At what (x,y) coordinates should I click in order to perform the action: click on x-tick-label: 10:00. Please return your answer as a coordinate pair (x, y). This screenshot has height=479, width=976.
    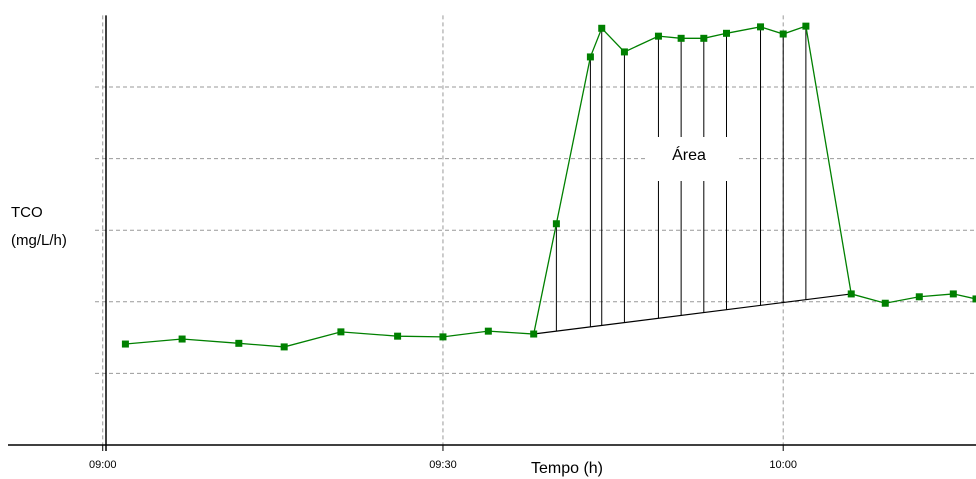
    Looking at the image, I should click on (783, 465).